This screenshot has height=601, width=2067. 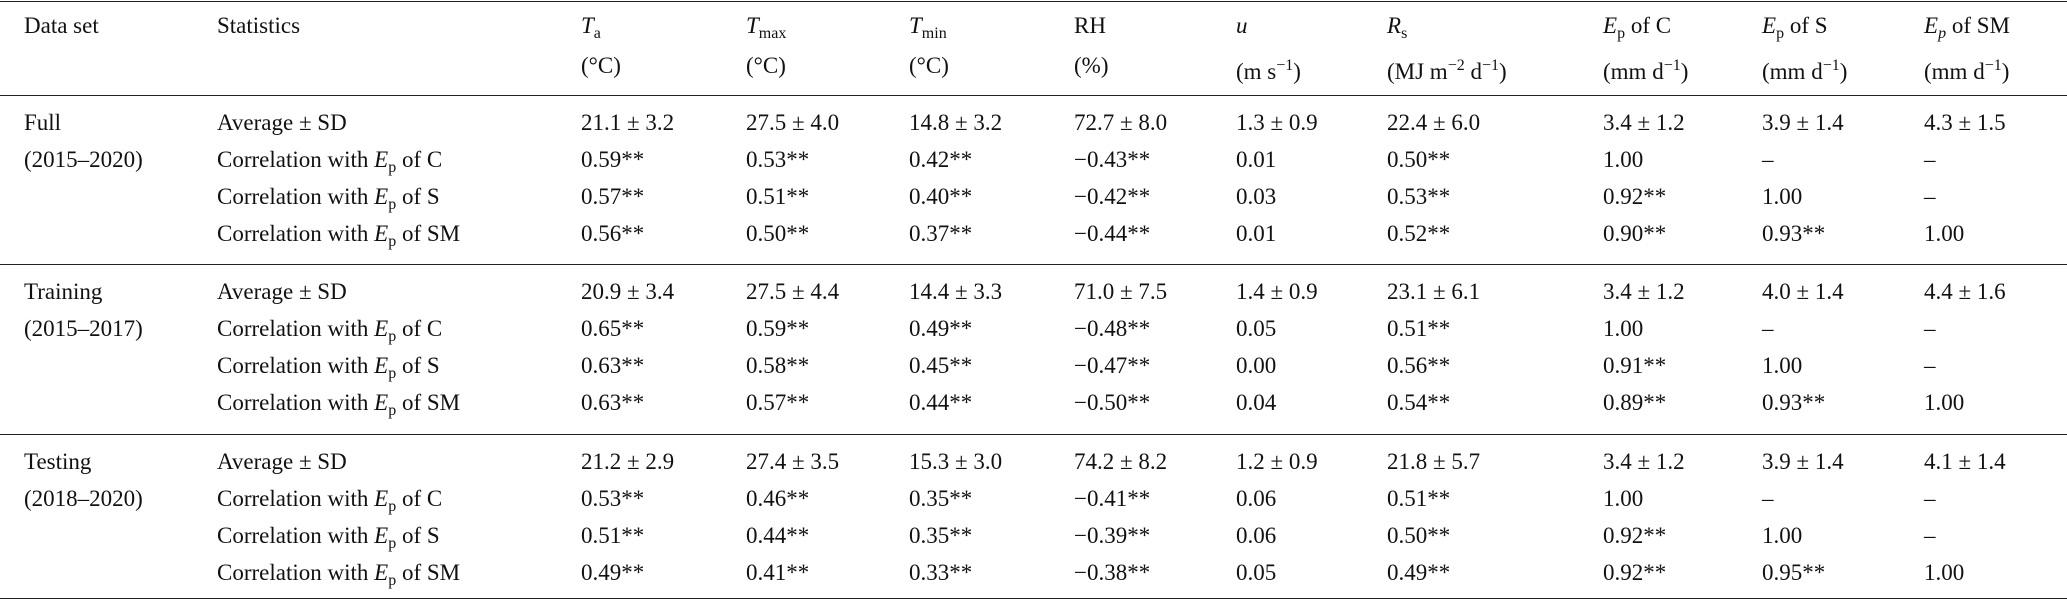 I want to click on table-cell: 0.51**, so click(x=1419, y=498).